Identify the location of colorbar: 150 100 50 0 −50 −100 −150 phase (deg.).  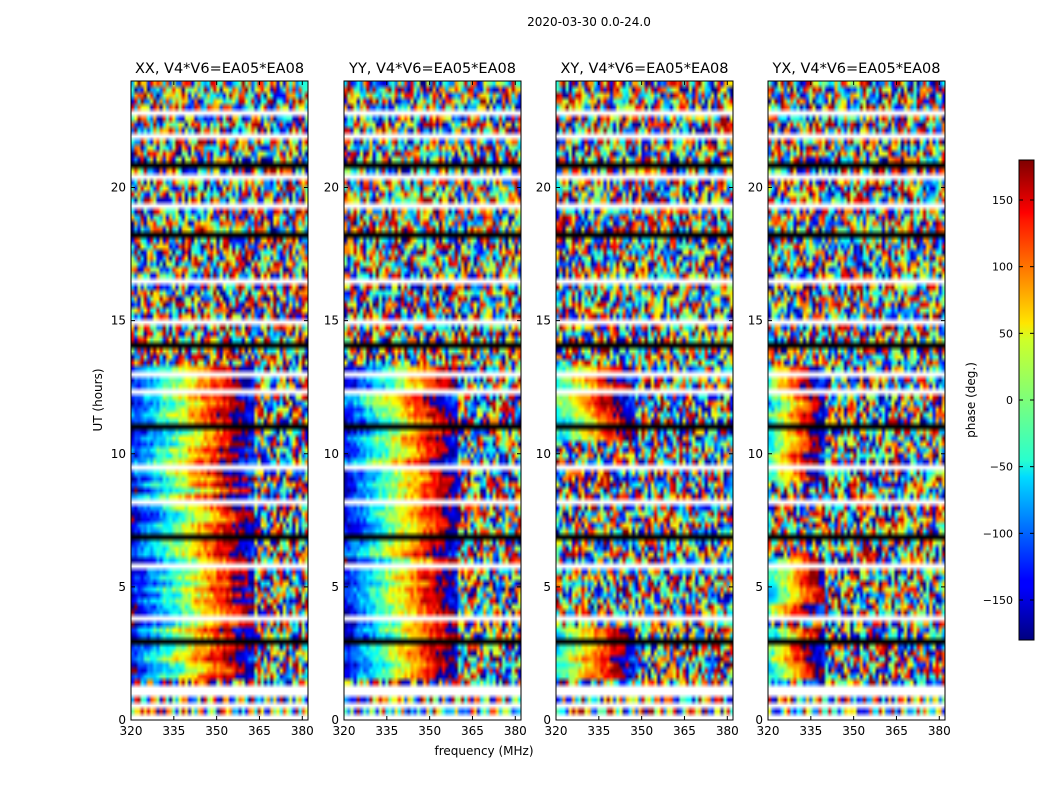
(999, 400).